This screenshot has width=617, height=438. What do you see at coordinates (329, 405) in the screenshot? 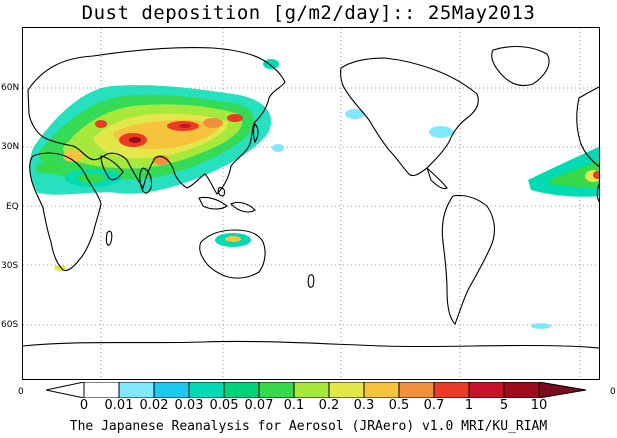
I see `colorbar-tick-label: 0.2` at bounding box center [329, 405].